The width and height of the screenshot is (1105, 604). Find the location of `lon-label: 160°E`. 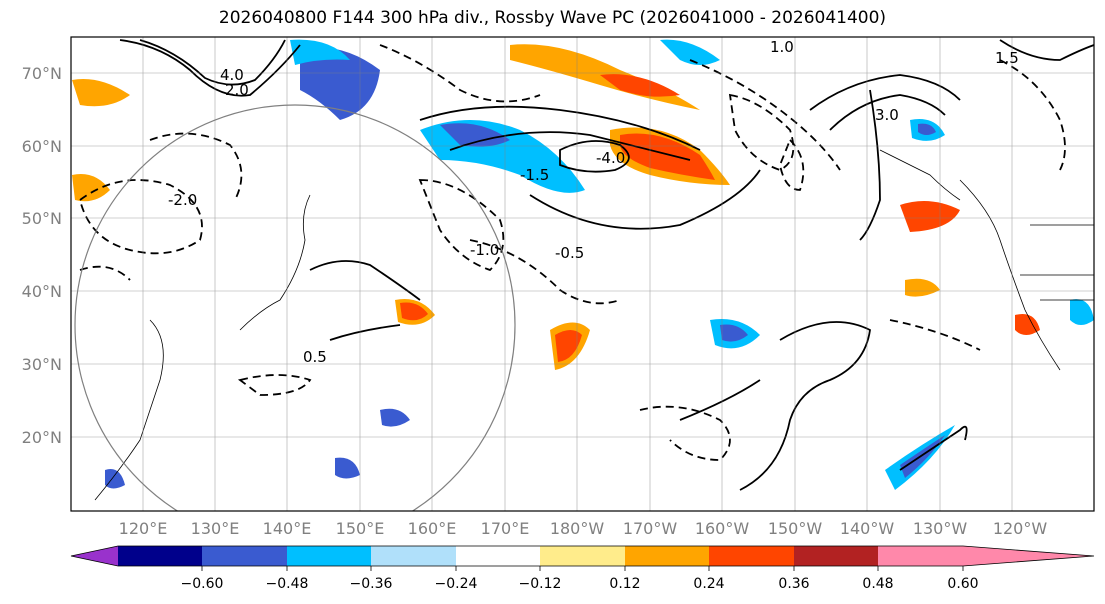

lon-label: 160°E is located at coordinates (432, 528).